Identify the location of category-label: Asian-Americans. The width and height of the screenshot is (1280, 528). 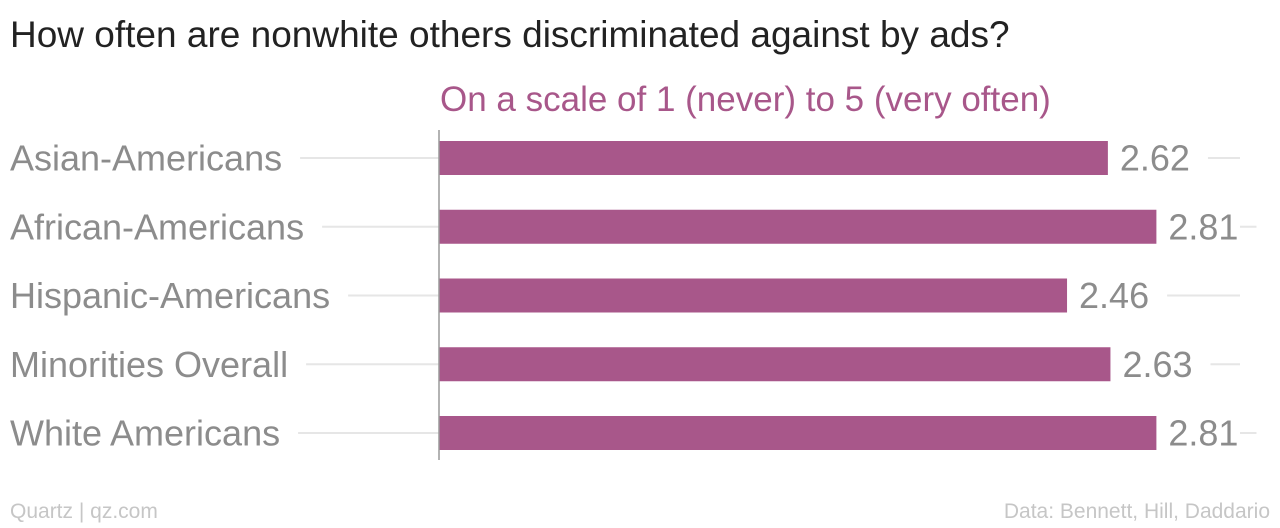
(146, 158).